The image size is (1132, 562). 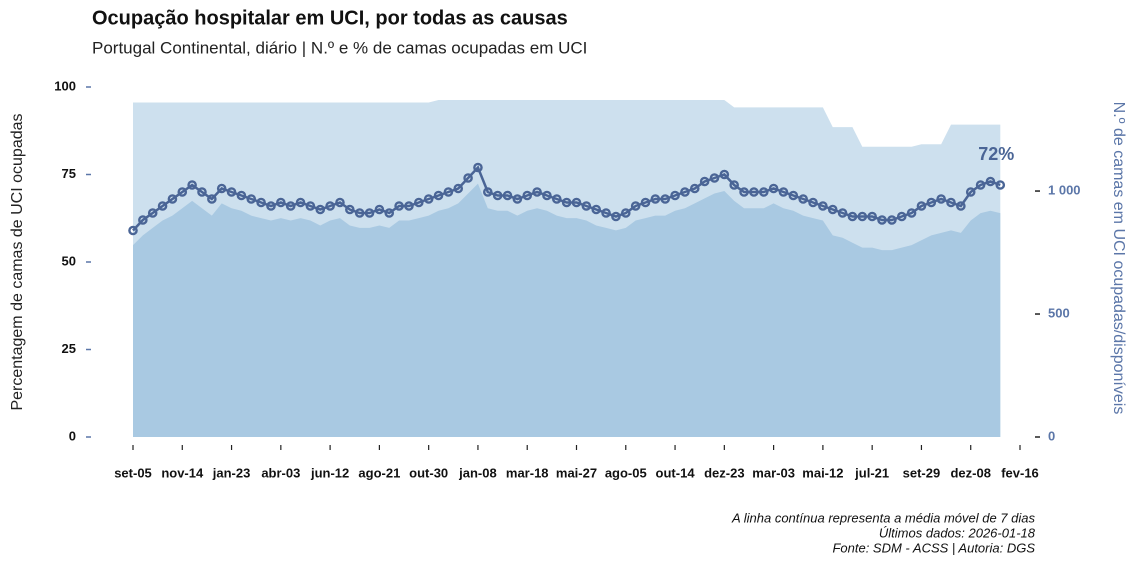 What do you see at coordinates (231, 472) in the screenshot?
I see `x-tick-label: jan-23` at bounding box center [231, 472].